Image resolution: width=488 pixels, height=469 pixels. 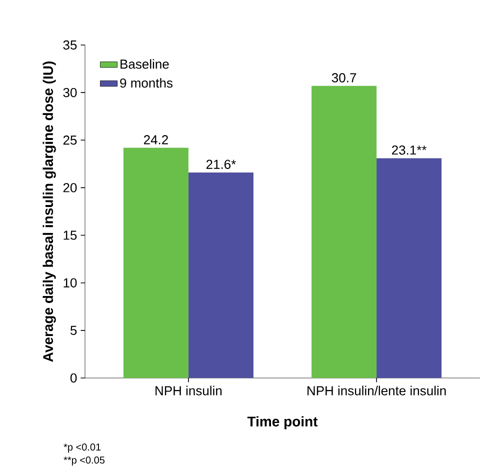 I want to click on data-label: 24.2, so click(x=156, y=139).